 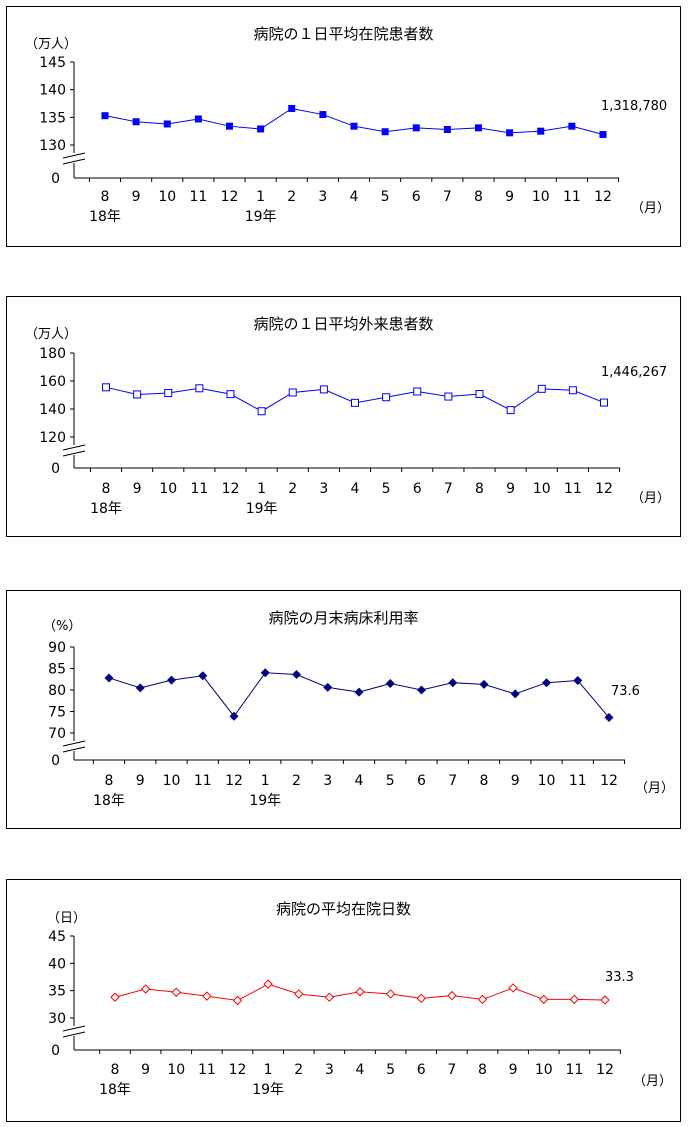 What do you see at coordinates (260, 197) in the screenshot?
I see `x-tick-label: 1` at bounding box center [260, 197].